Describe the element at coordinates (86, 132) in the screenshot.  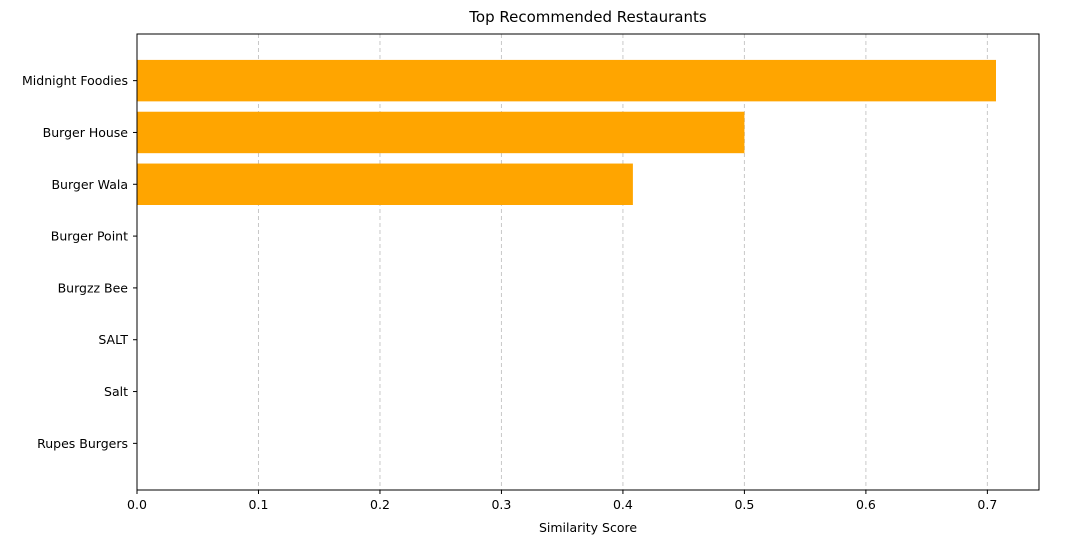
I see `y-tick-label: Burger House` at that location.